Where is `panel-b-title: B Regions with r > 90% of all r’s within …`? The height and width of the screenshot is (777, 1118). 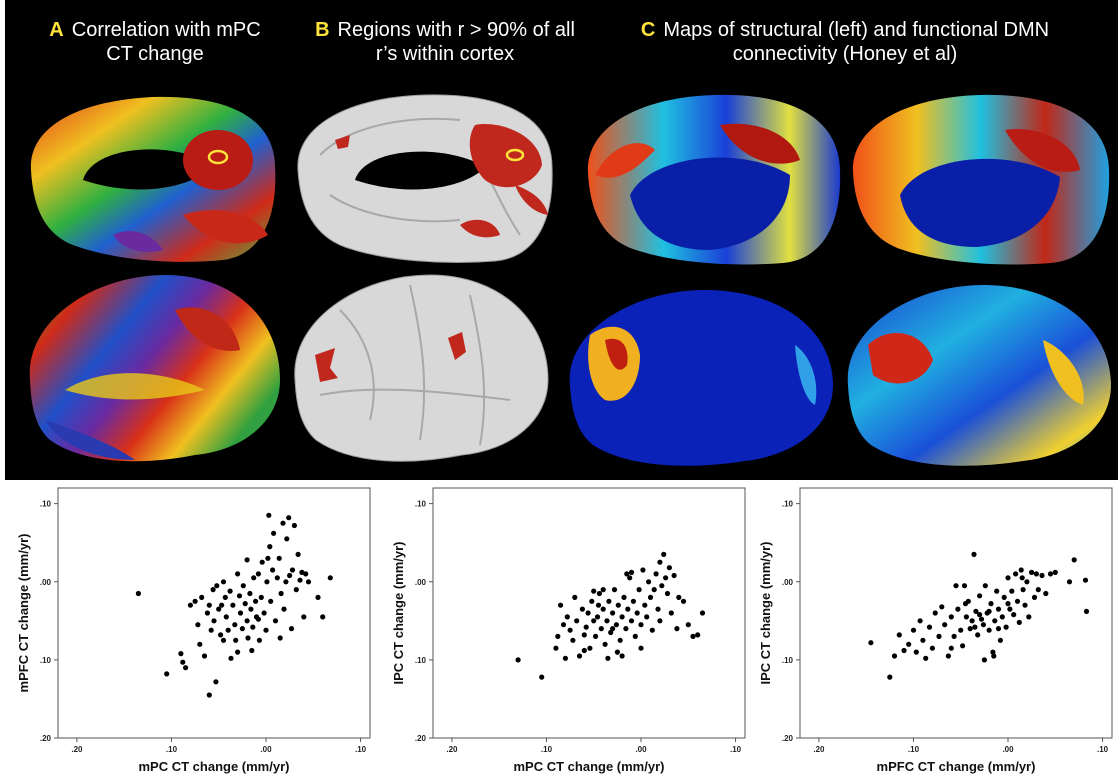
panel-b-title: B Regions with r > 90% of all r’s within … is located at coordinates (445, 42).